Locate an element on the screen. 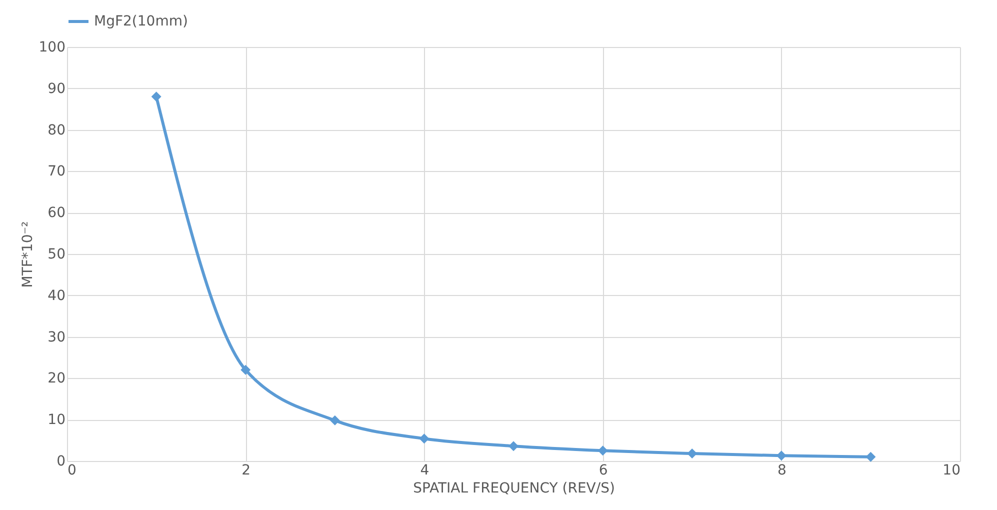 Image resolution: width=997 pixels, height=510 pixels. y-tick-label: 10 is located at coordinates (57, 420).